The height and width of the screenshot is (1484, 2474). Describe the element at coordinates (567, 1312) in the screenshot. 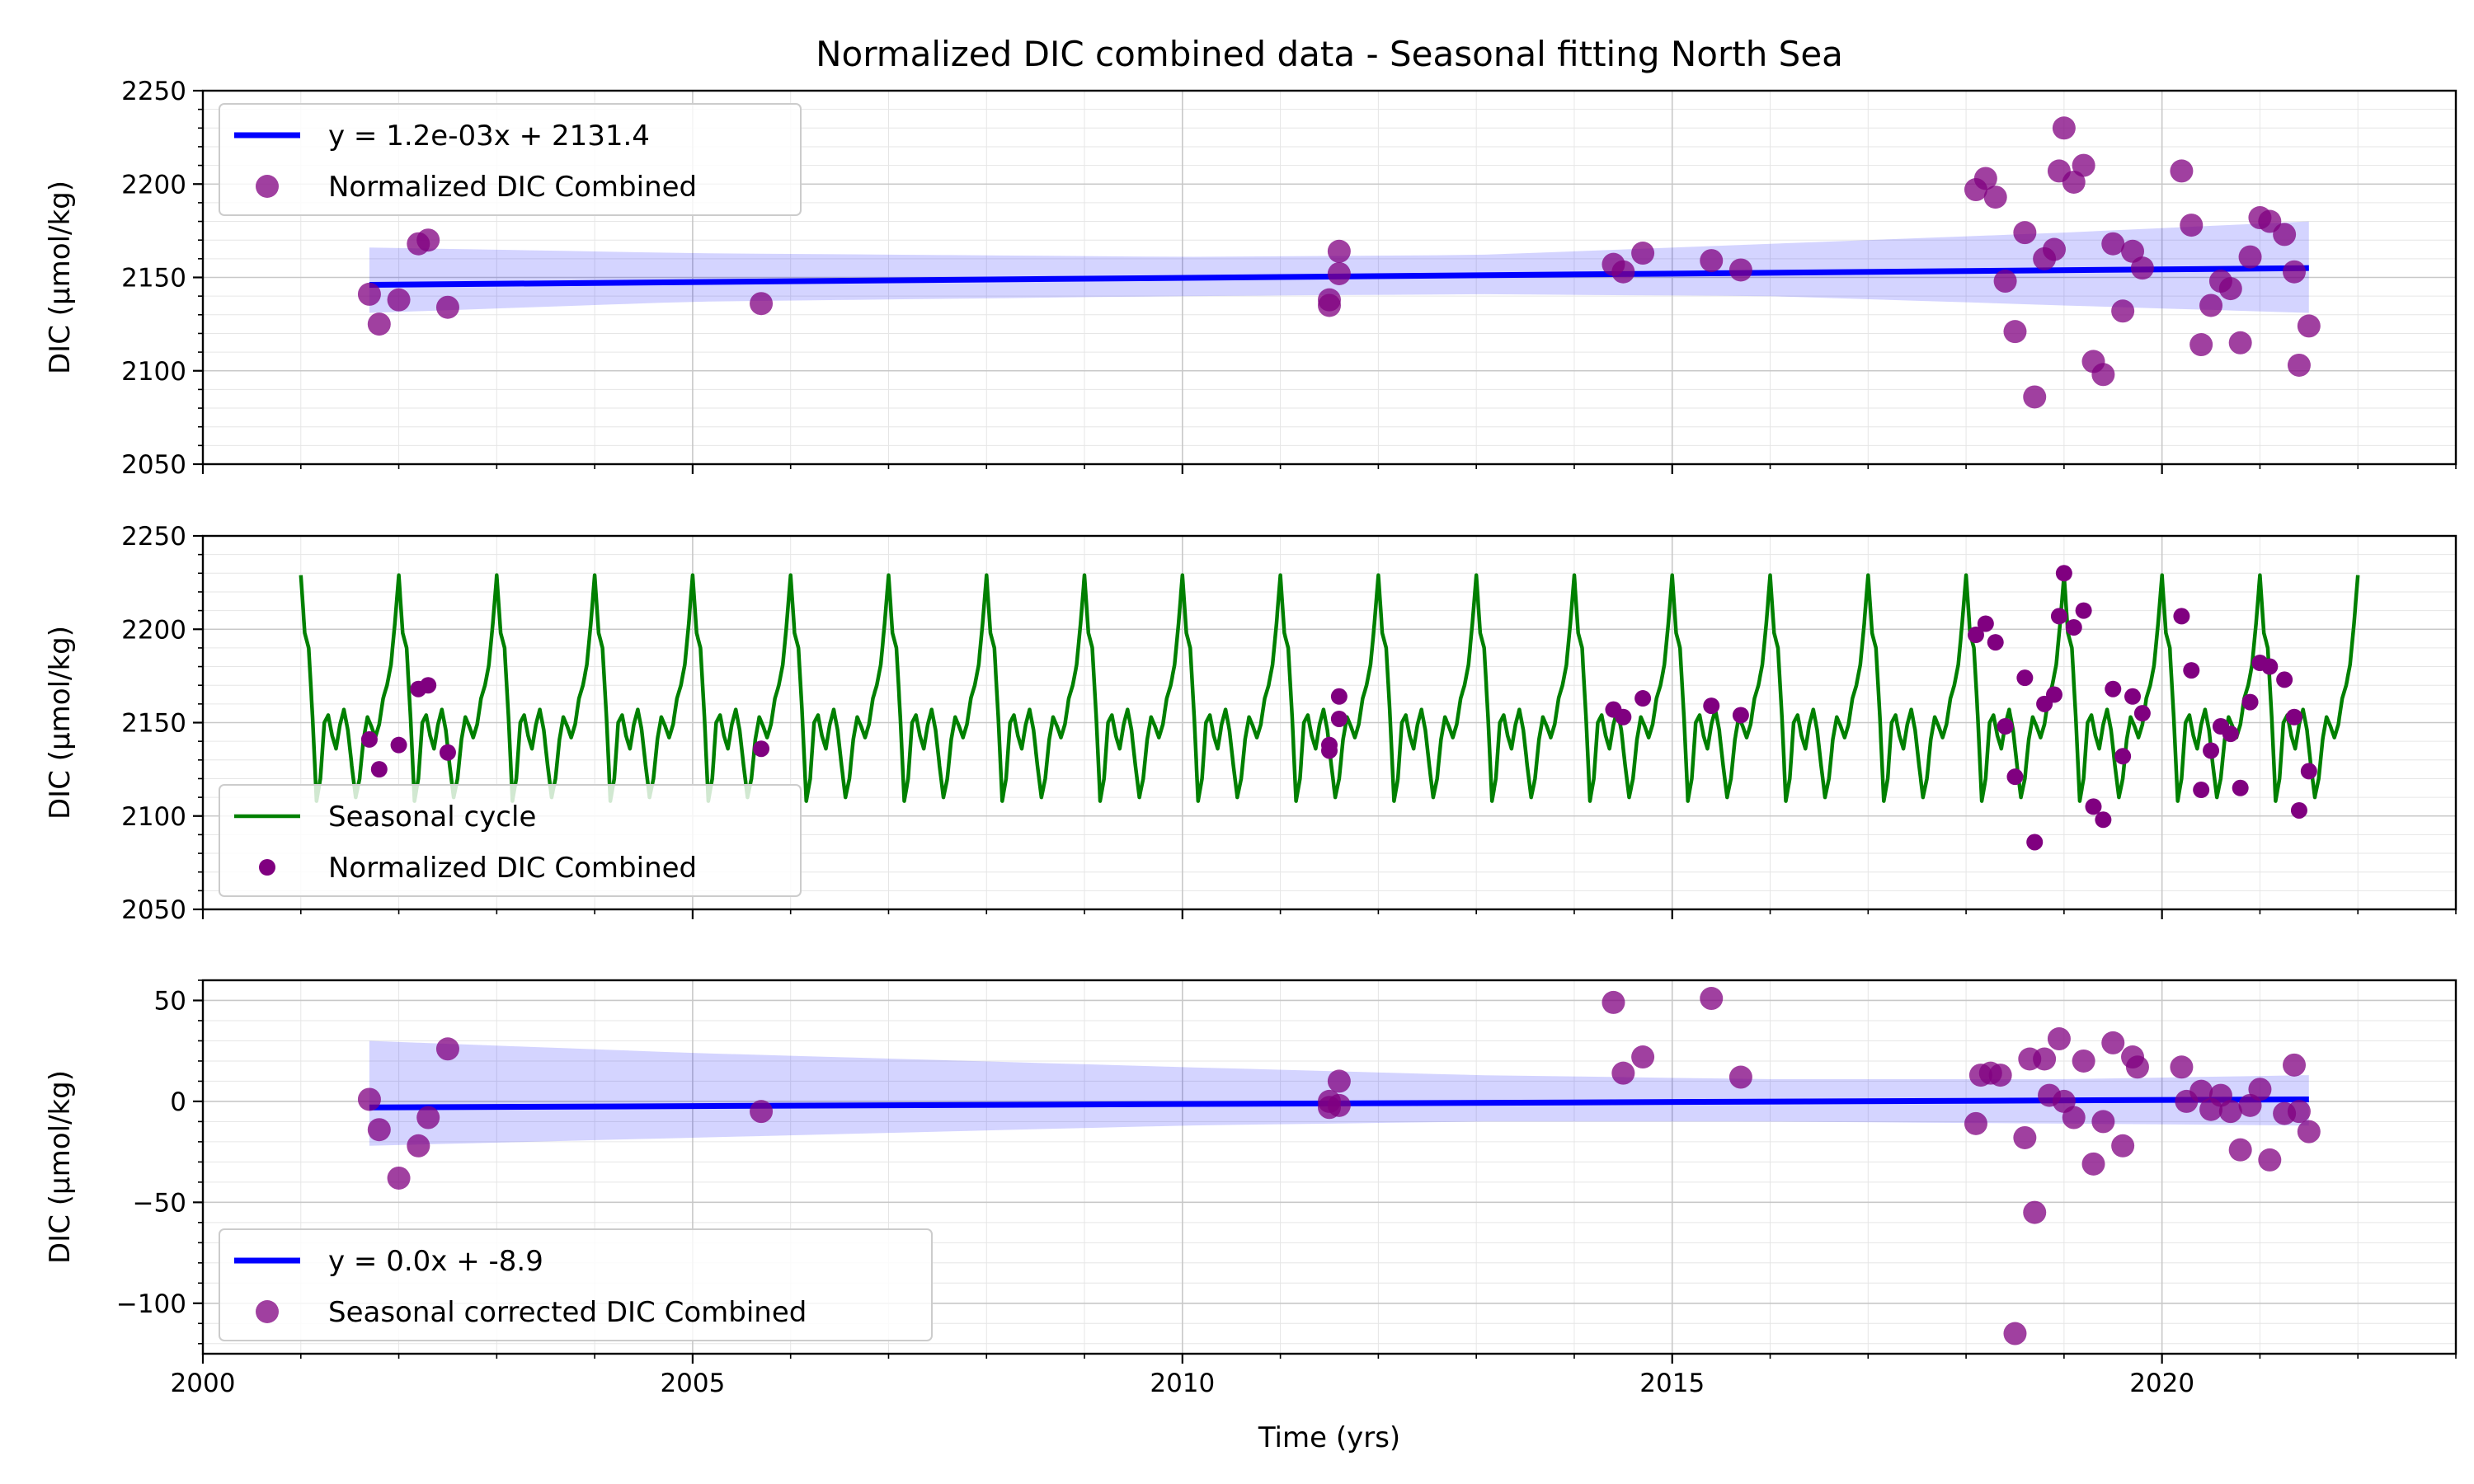

I see `legend-label: Seasonal corrected DIC Combined` at that location.